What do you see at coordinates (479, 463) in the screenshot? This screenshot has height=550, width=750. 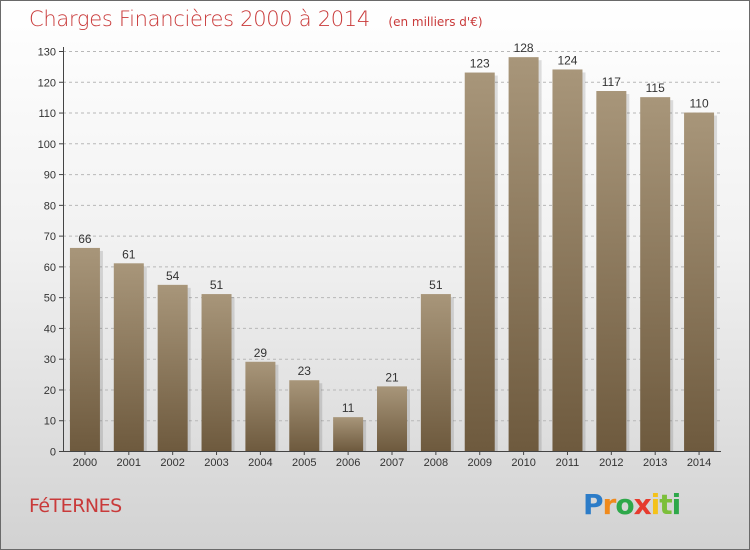 I see `x-tick-label: 2009` at bounding box center [479, 463].